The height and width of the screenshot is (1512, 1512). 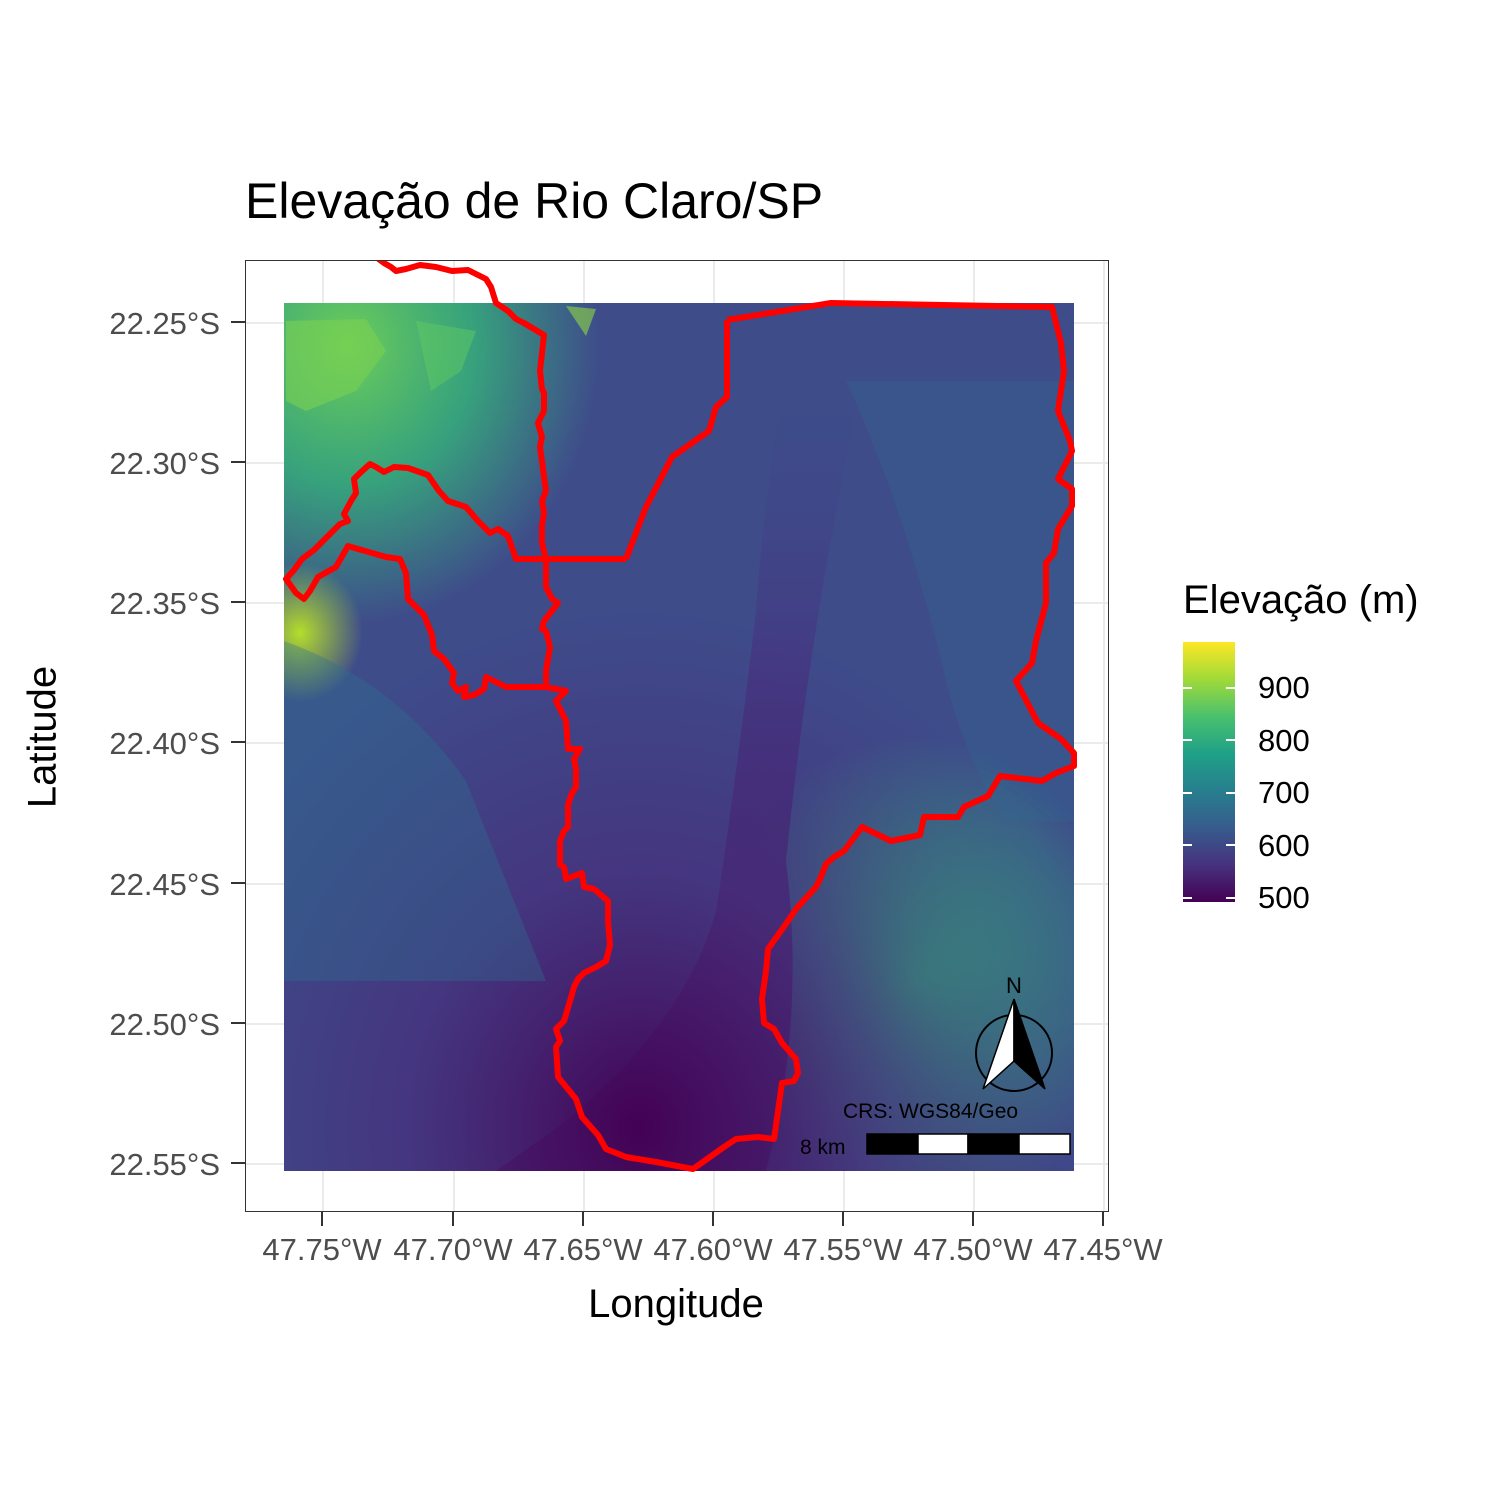 I want to click on legend-title: Elevação (m), so click(x=1301, y=600).